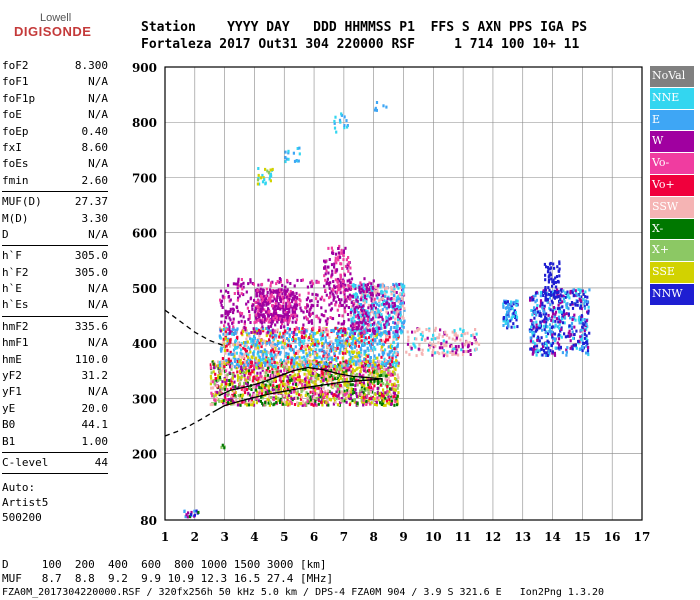 The width and height of the screenshot is (700, 600). Describe the element at coordinates (5, 234) in the screenshot. I see `param-name: D` at that location.